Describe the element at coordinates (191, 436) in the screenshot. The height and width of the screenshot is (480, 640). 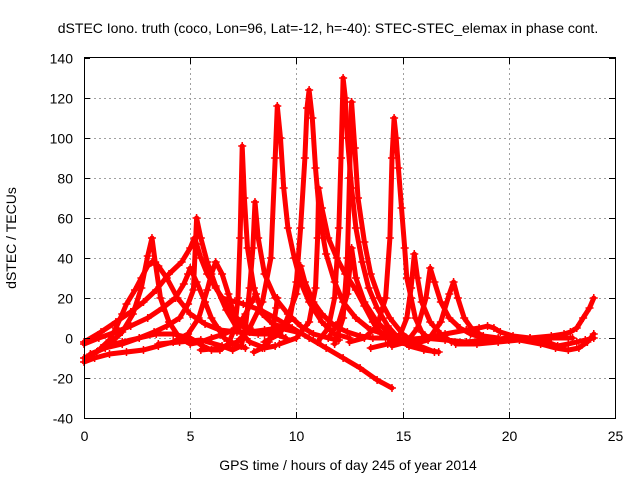
I see `x-tick-label: 5` at that location.